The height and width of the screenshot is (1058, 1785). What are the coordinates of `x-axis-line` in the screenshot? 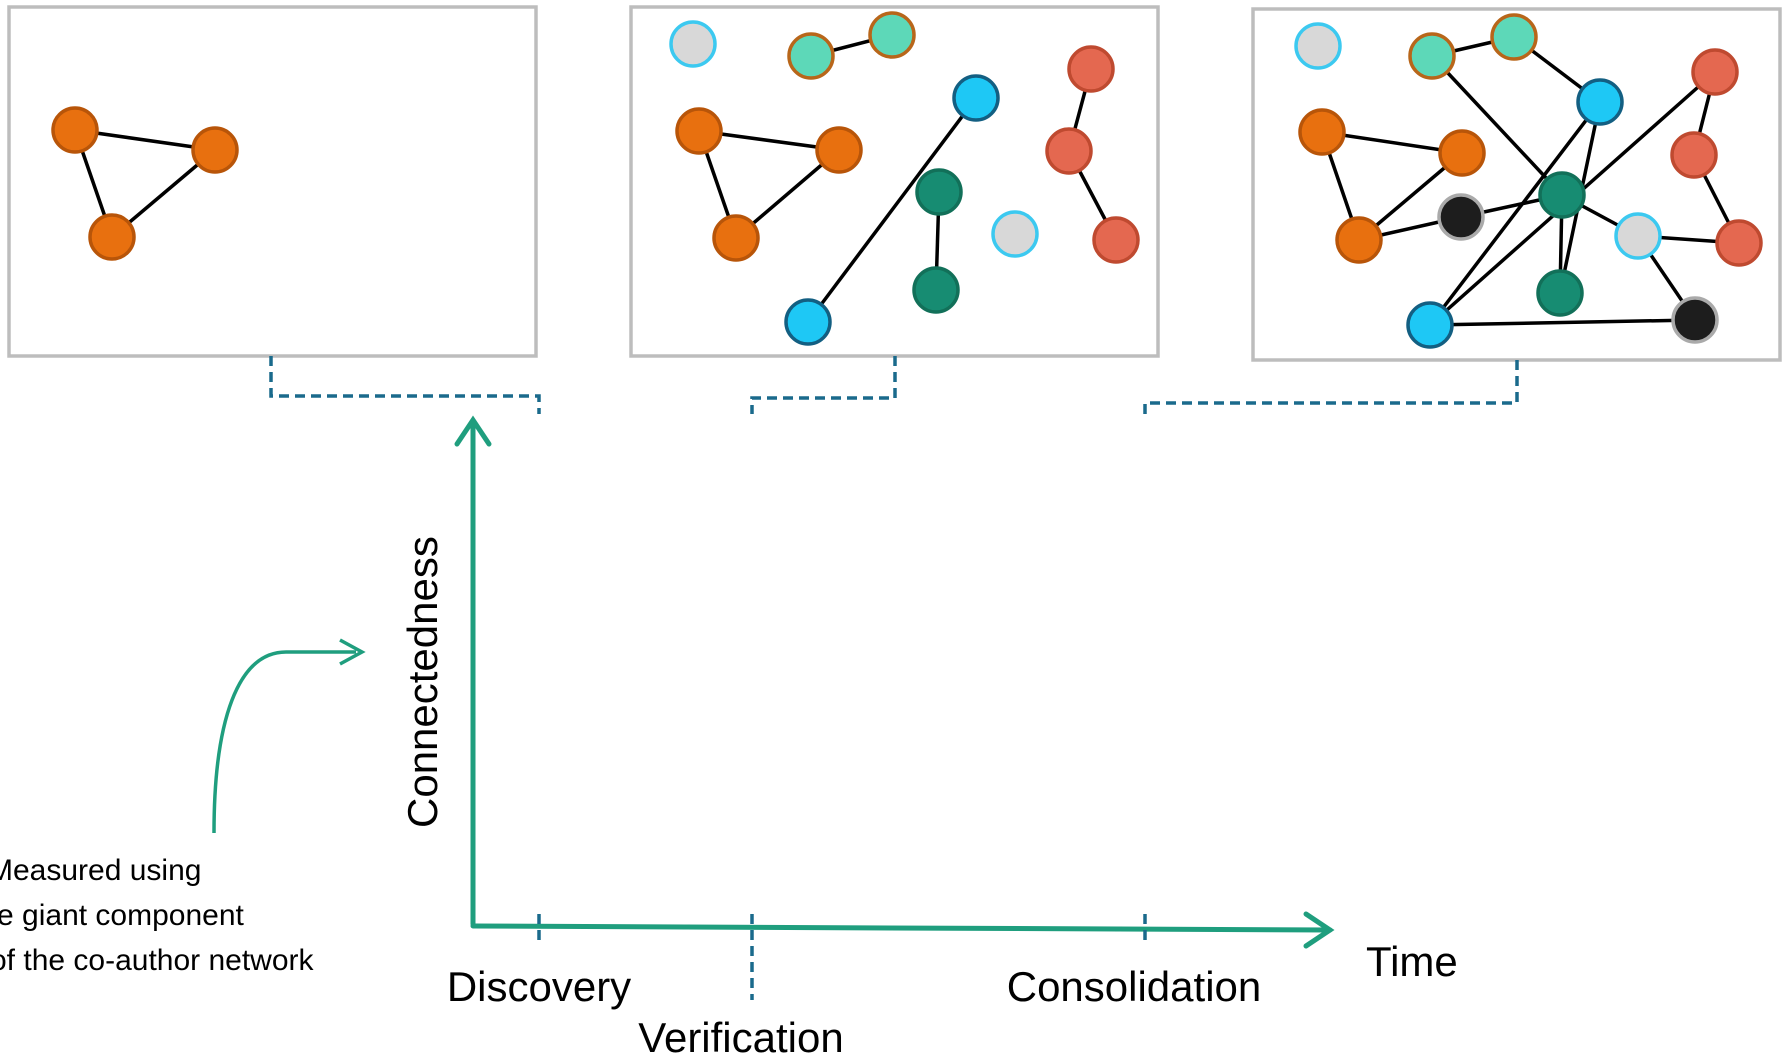 It's located at (901, 928).